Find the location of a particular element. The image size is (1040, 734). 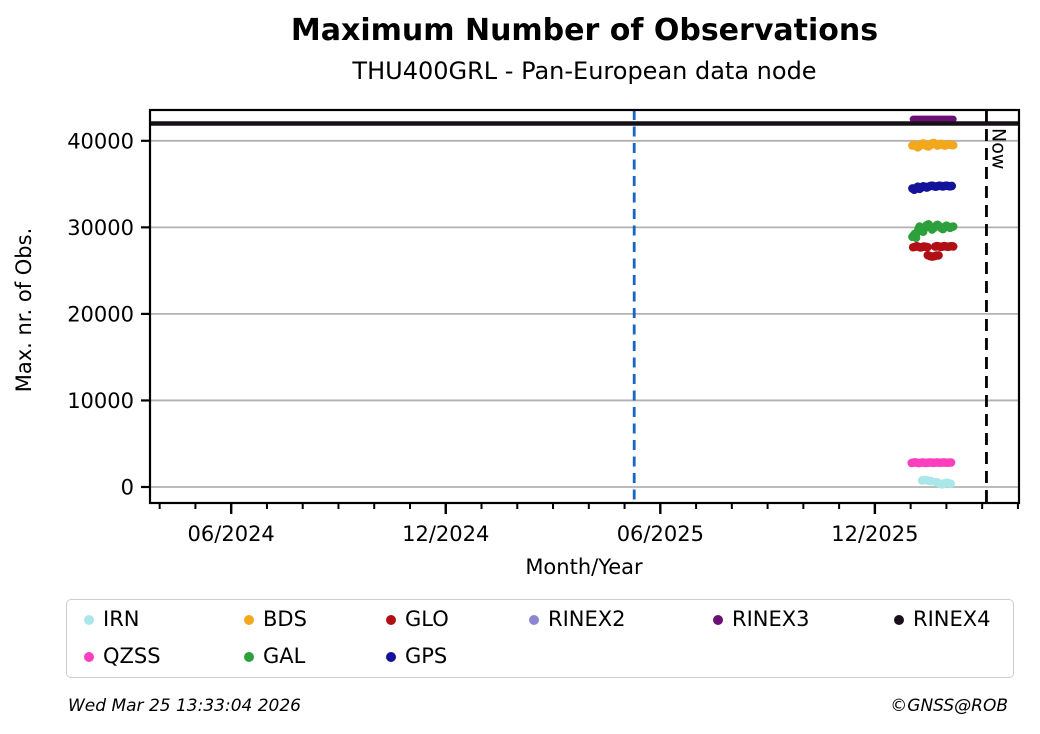

series-gal is located at coordinates (933, 231).